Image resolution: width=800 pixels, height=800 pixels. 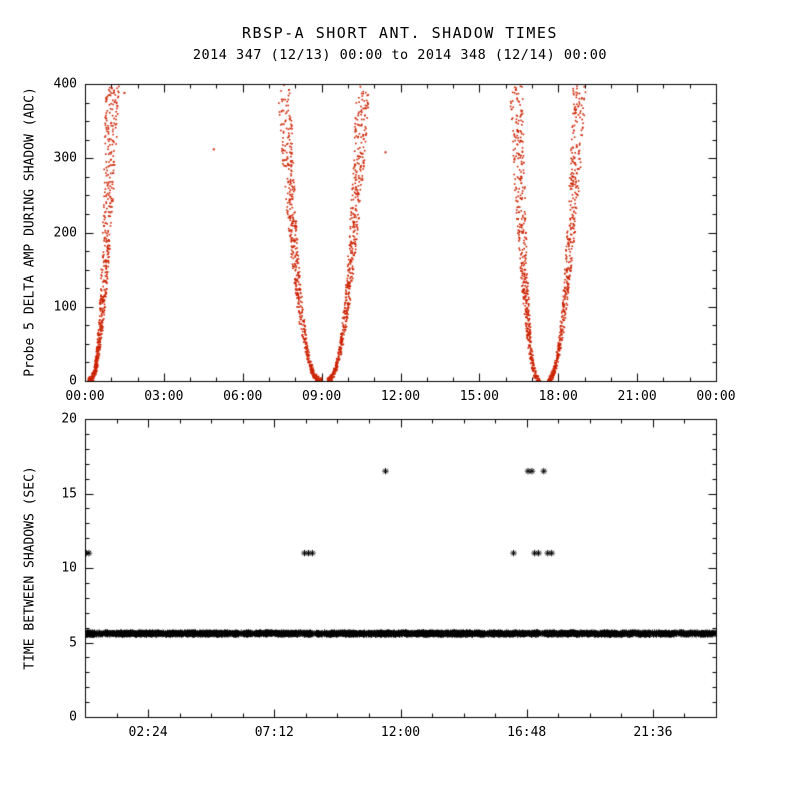 I want to click on top-y-tick-label: 0, so click(x=73, y=381).